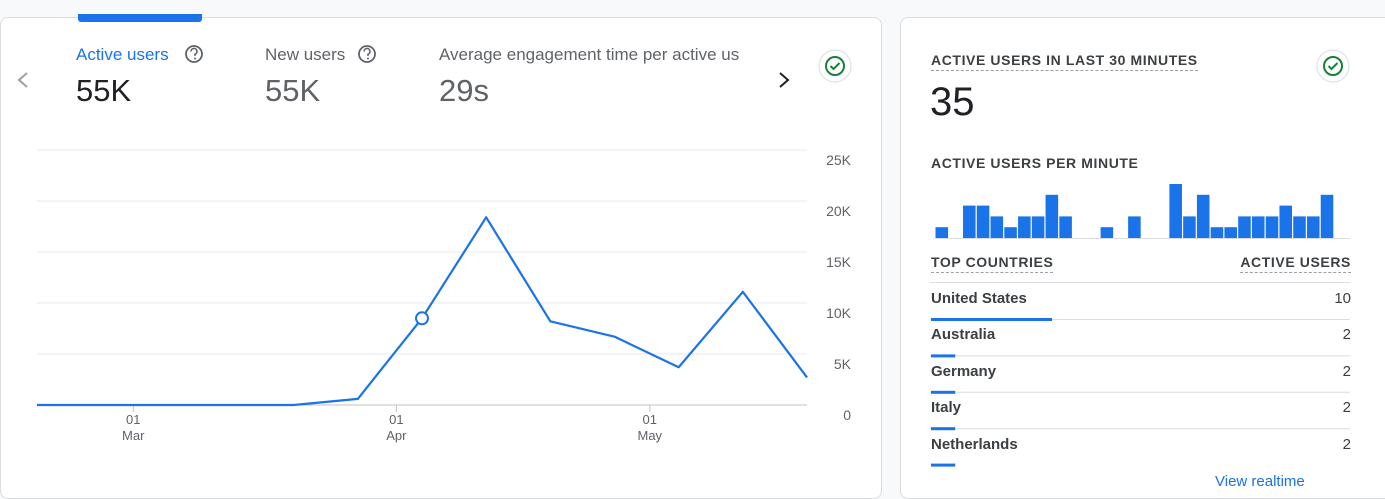 The height and width of the screenshot is (499, 1385). What do you see at coordinates (946, 408) in the screenshot?
I see `country-name: Italy` at bounding box center [946, 408].